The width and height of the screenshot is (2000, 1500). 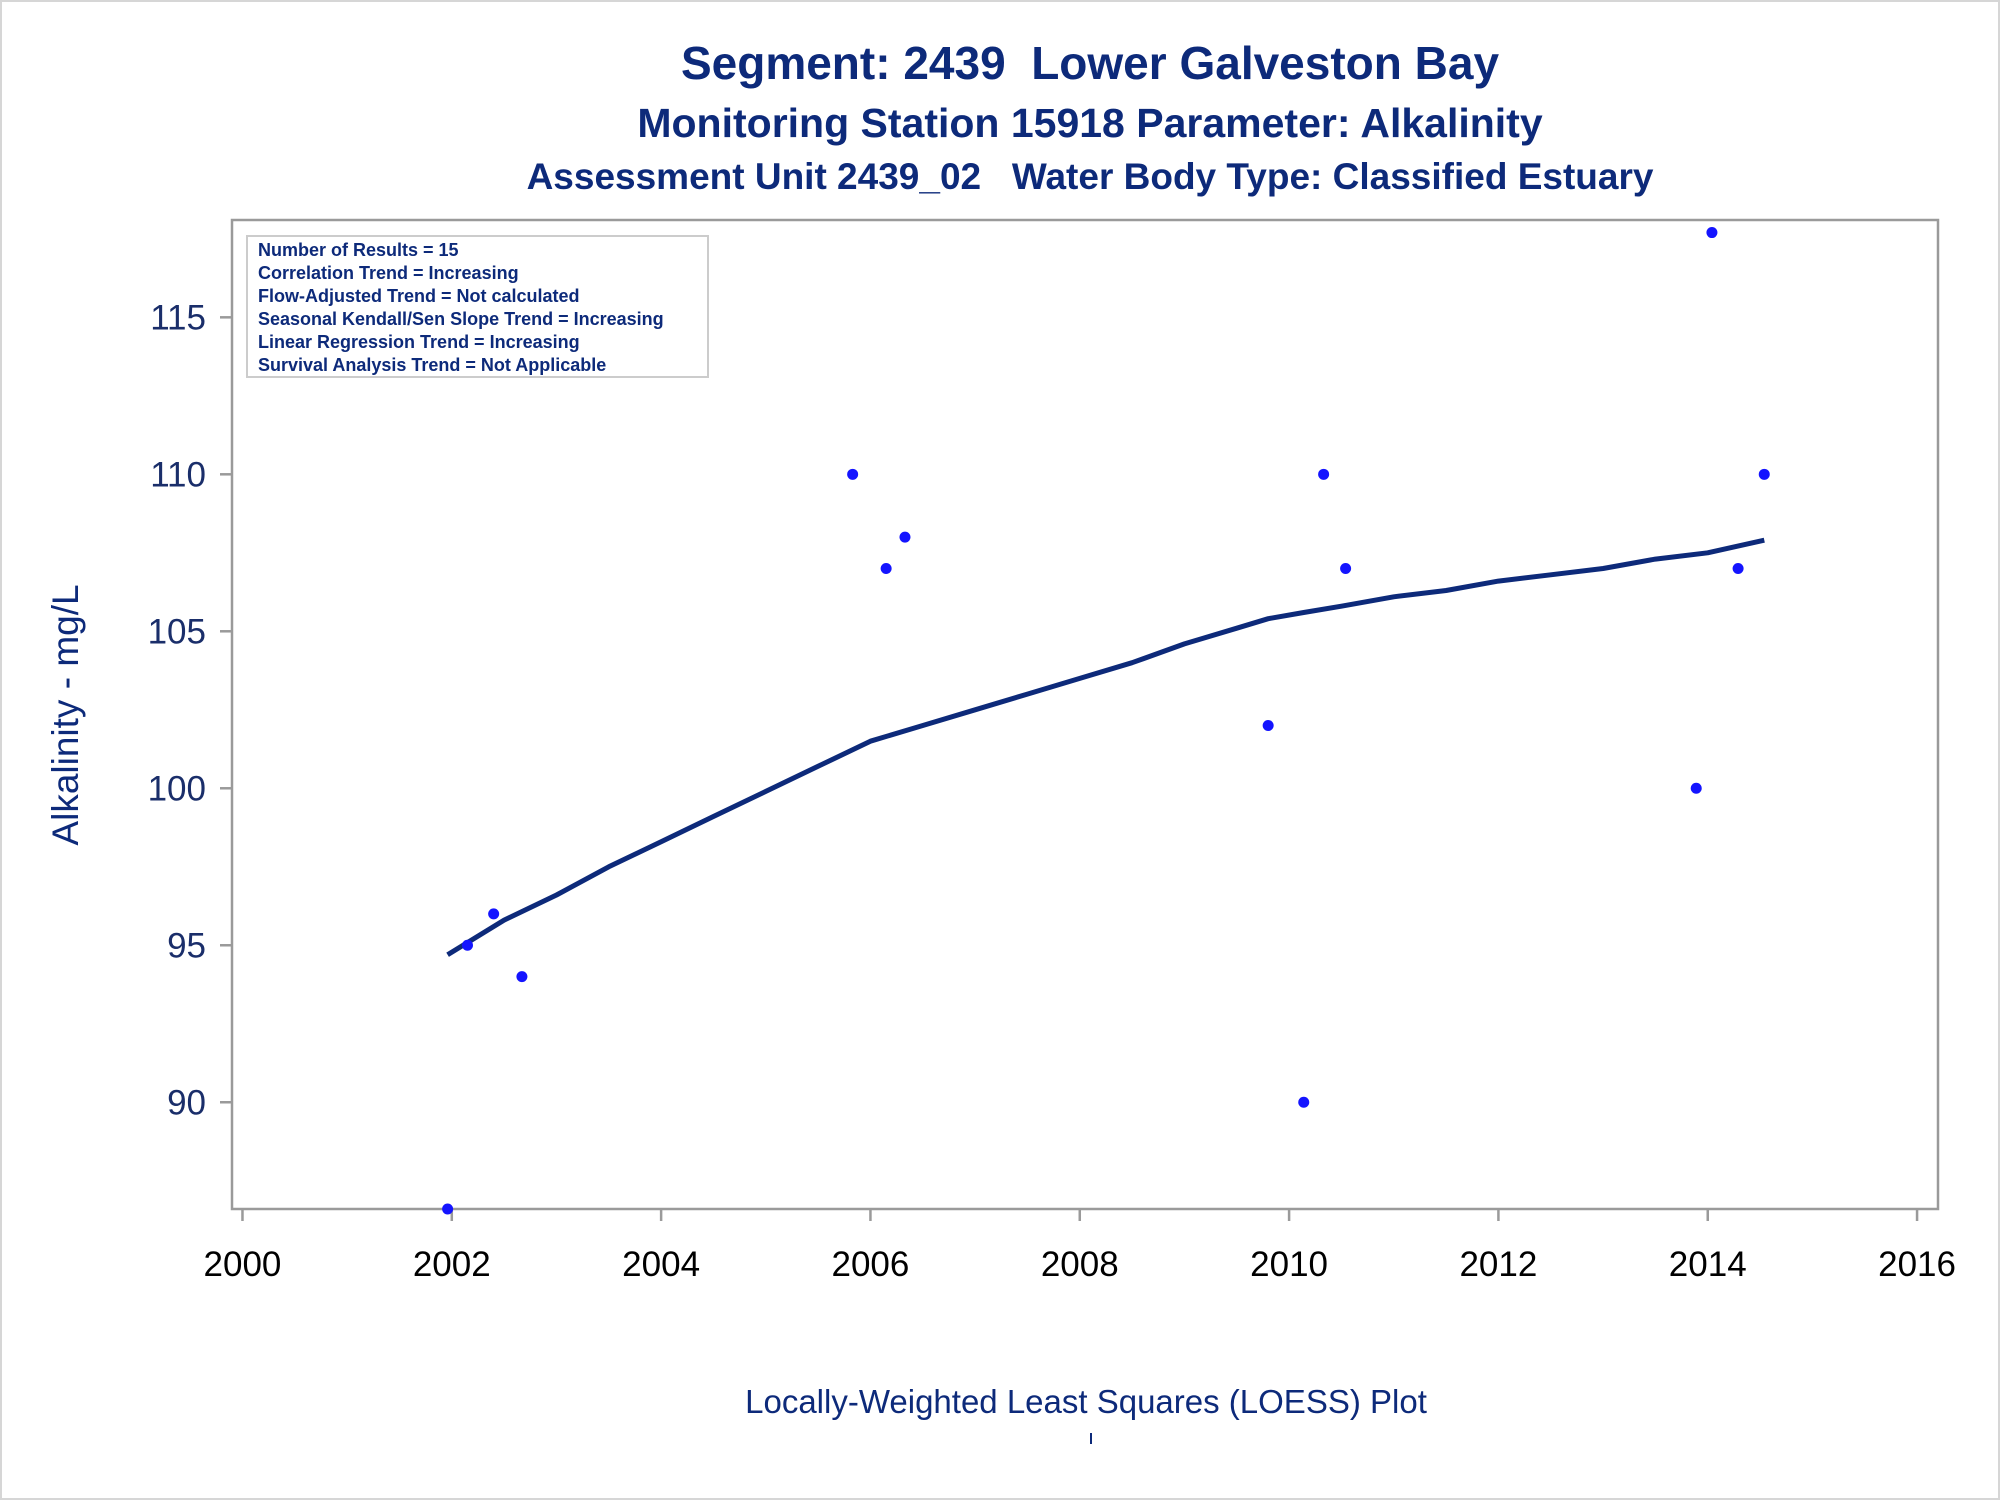 What do you see at coordinates (452, 1264) in the screenshot?
I see `x-tick-label-1: 2002` at bounding box center [452, 1264].